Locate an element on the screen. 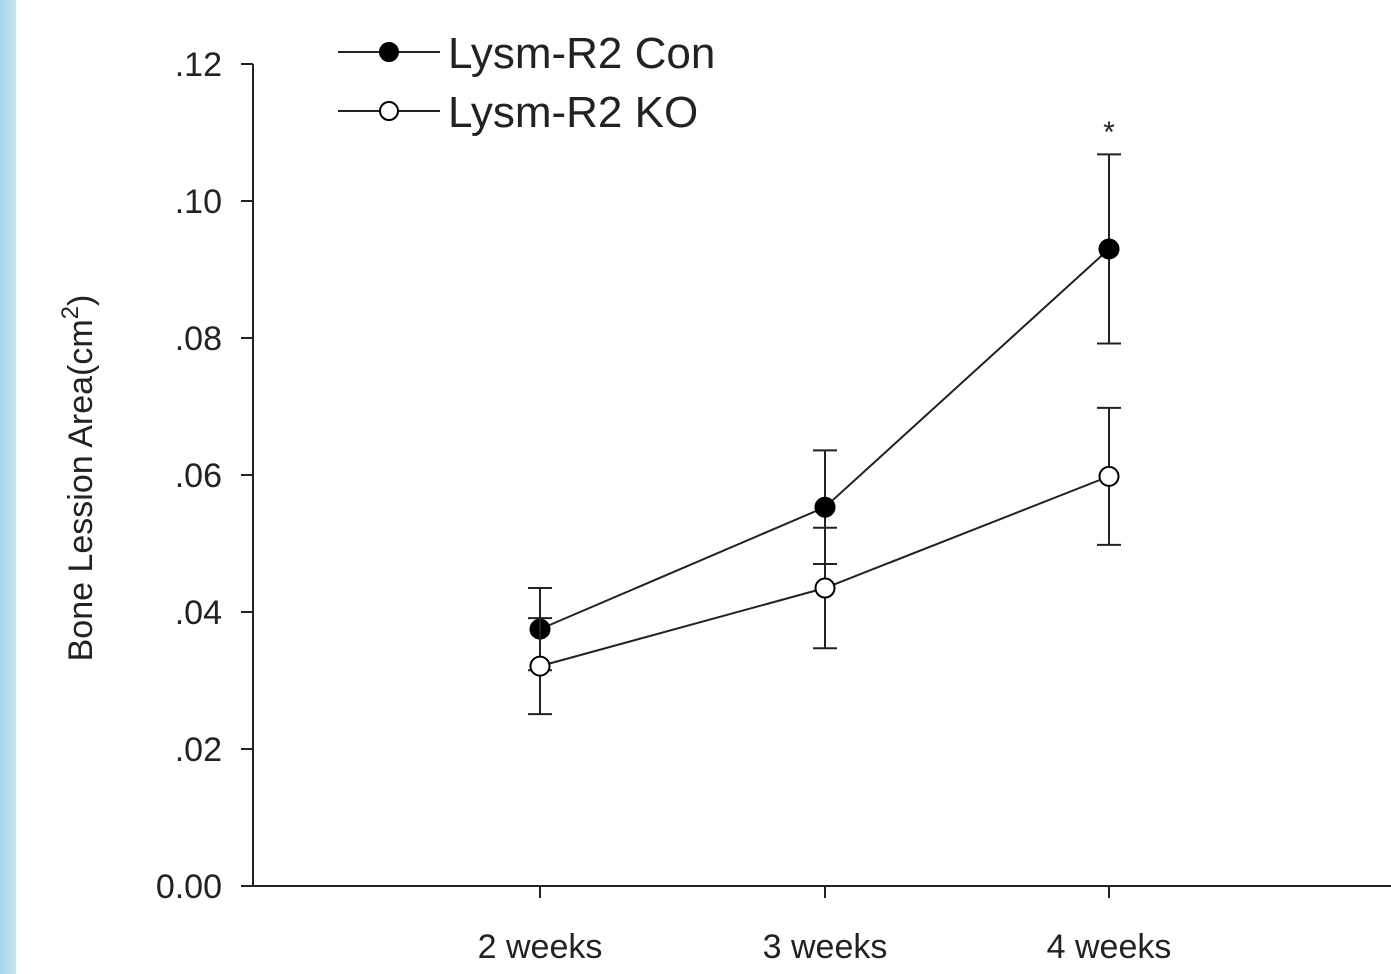 The height and width of the screenshot is (974, 1391). annotation-layer: * is located at coordinates (1109, 132).